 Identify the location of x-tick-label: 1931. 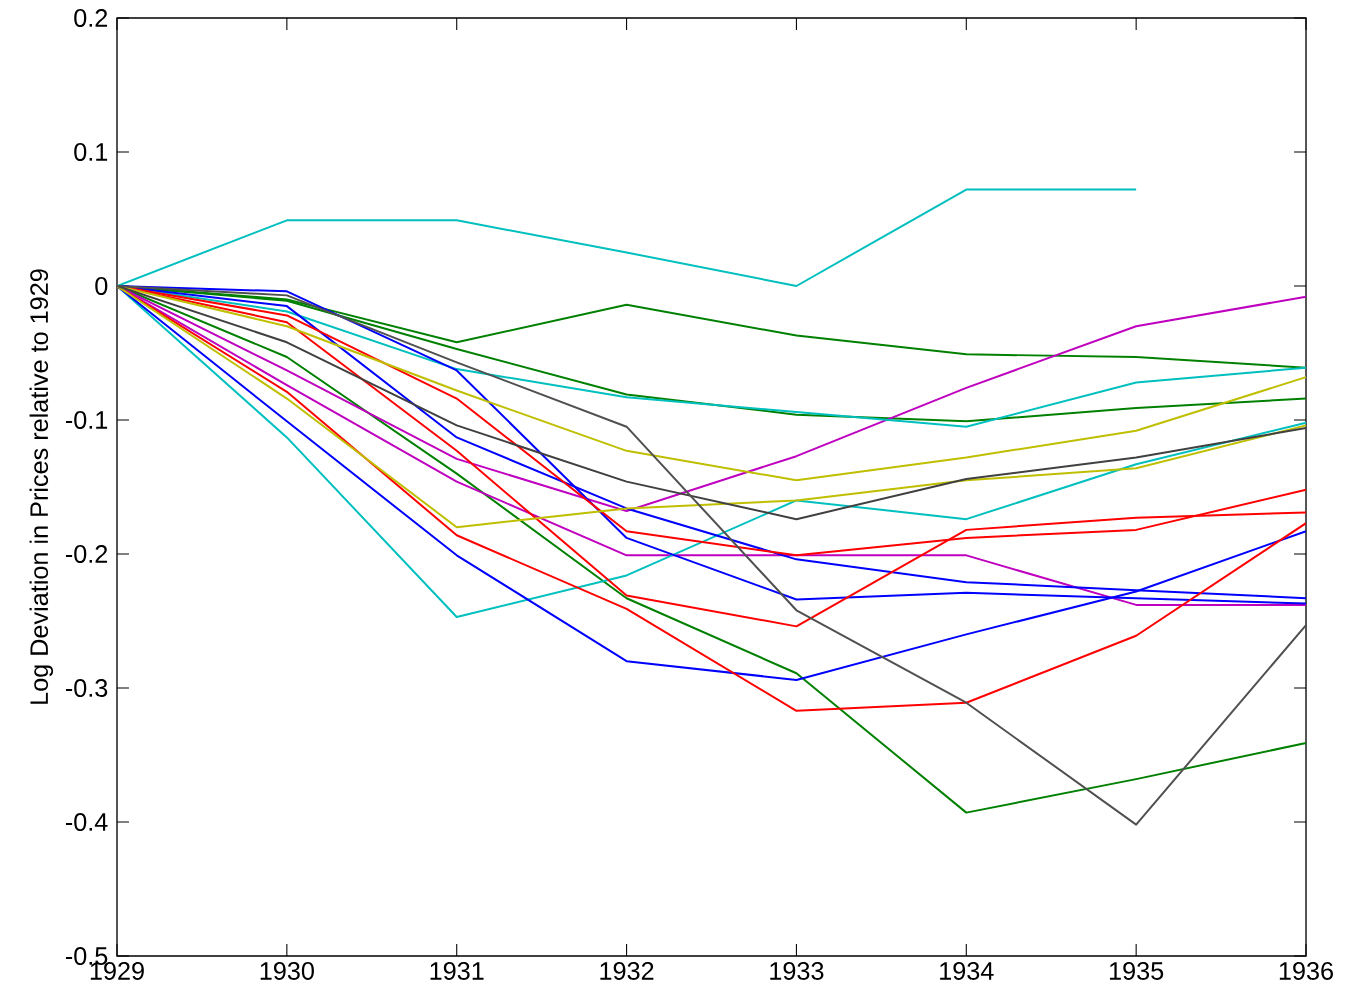
(457, 971).